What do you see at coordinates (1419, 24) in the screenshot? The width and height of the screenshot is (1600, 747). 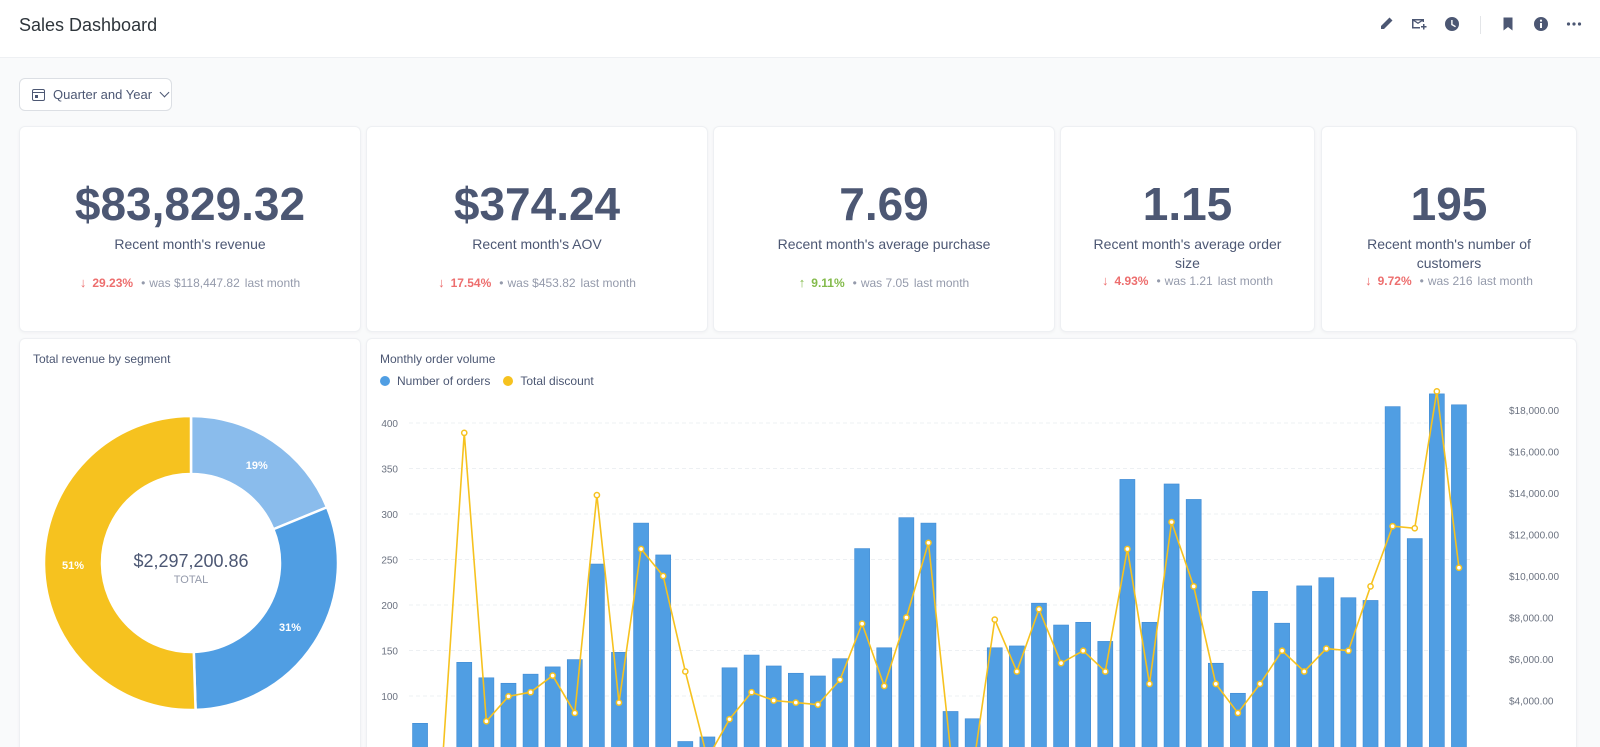 I see `subscribe-icon` at bounding box center [1419, 24].